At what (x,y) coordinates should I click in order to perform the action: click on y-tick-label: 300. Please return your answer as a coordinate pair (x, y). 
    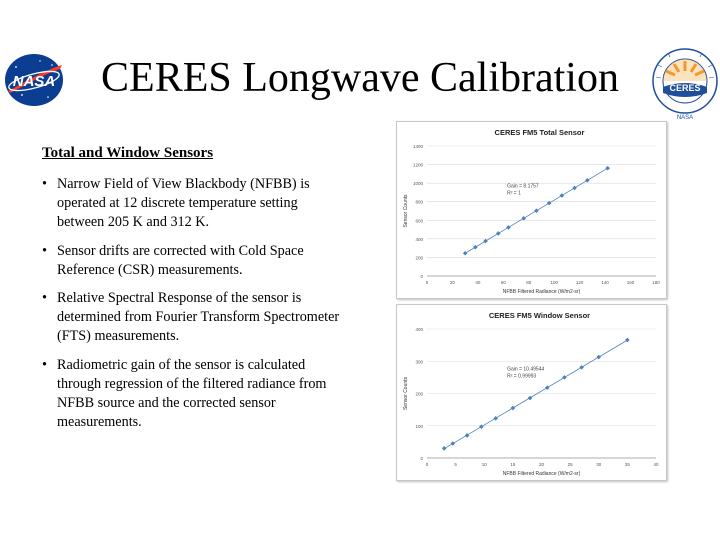
    Looking at the image, I should click on (419, 361).